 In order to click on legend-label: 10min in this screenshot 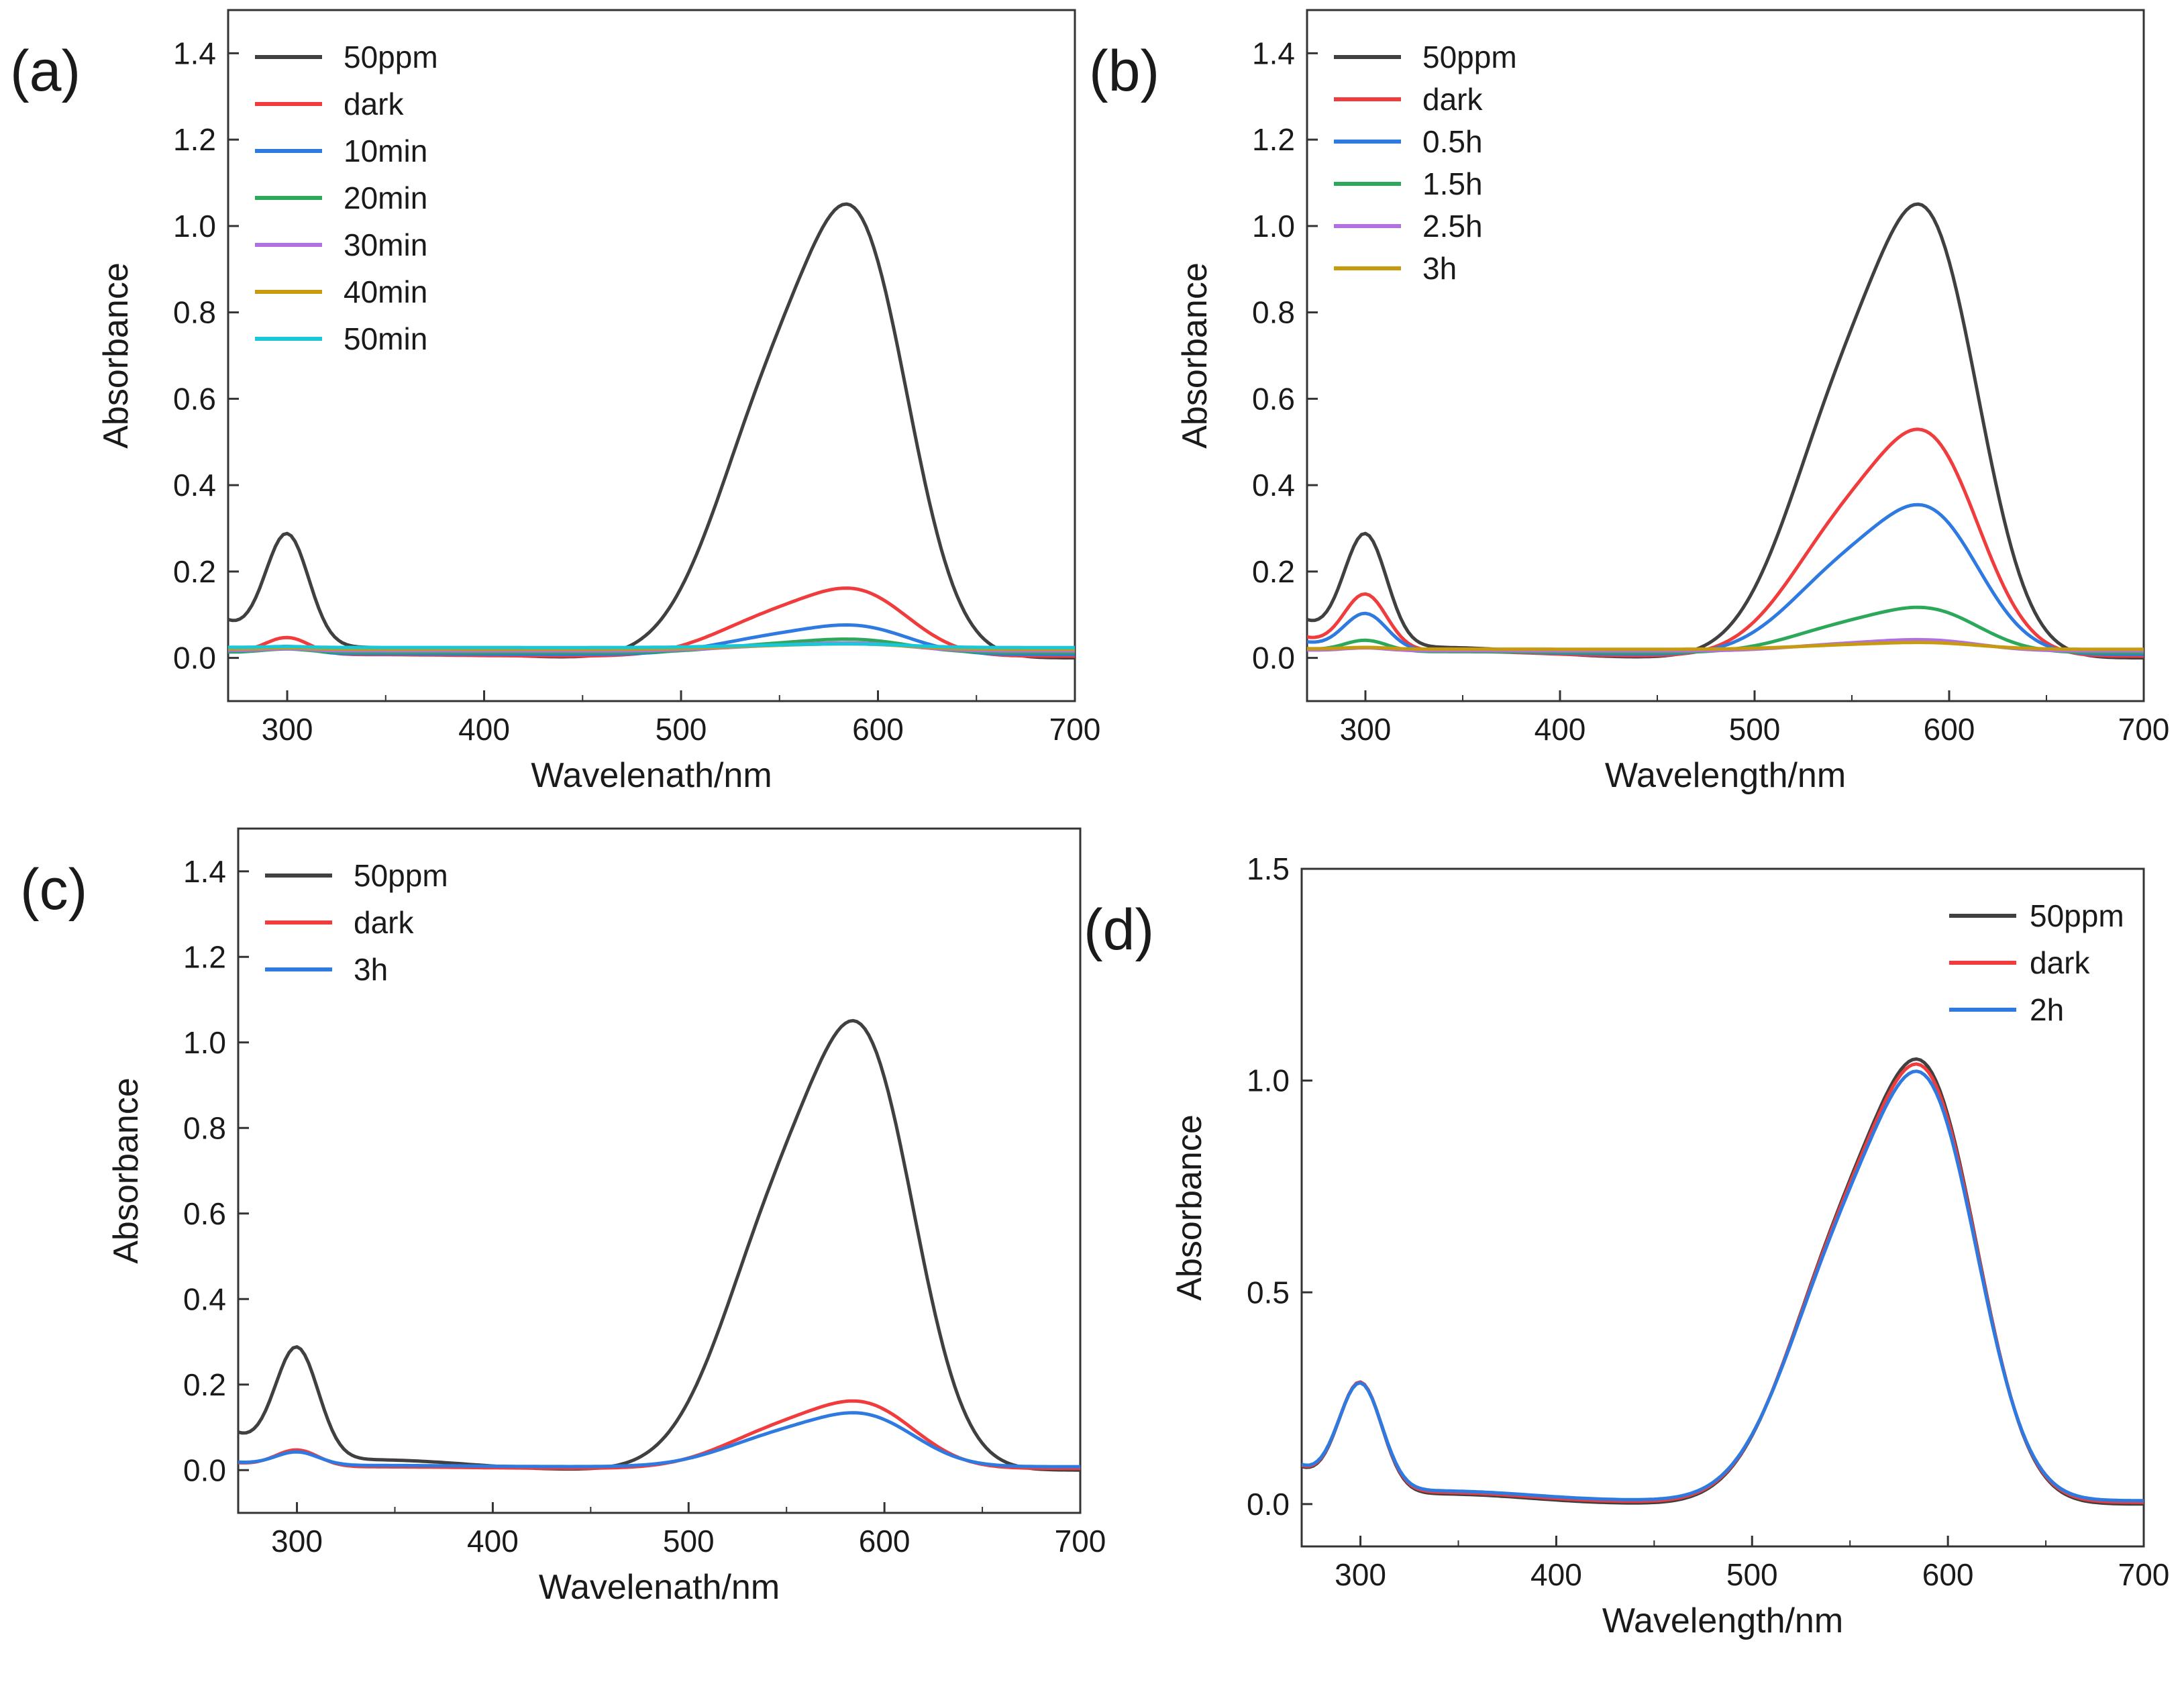, I will do `click(386, 151)`.